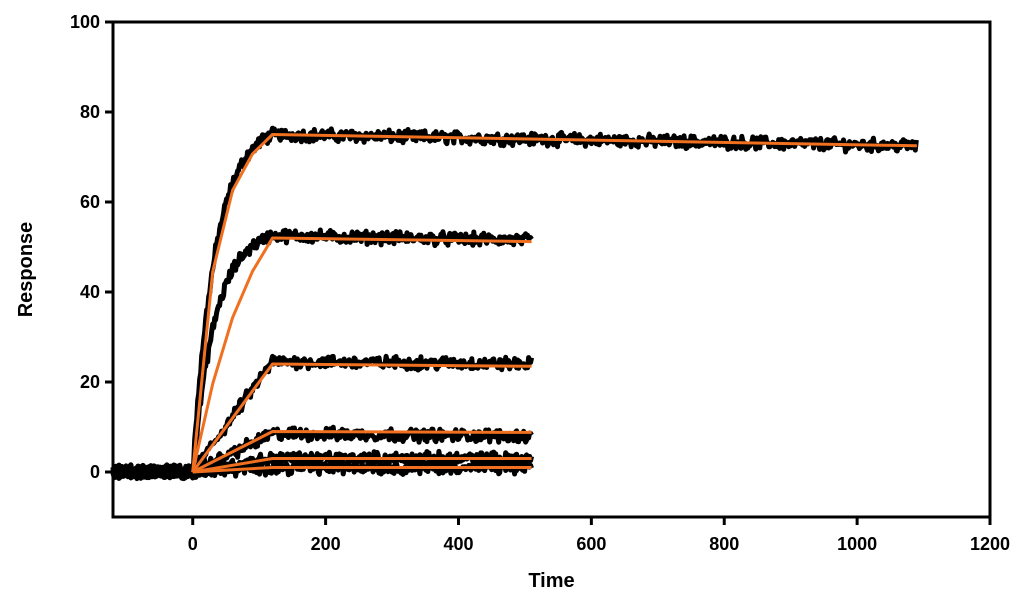 The image size is (1024, 609). Describe the element at coordinates (90, 292) in the screenshot. I see `y-tick-label: 40` at that location.